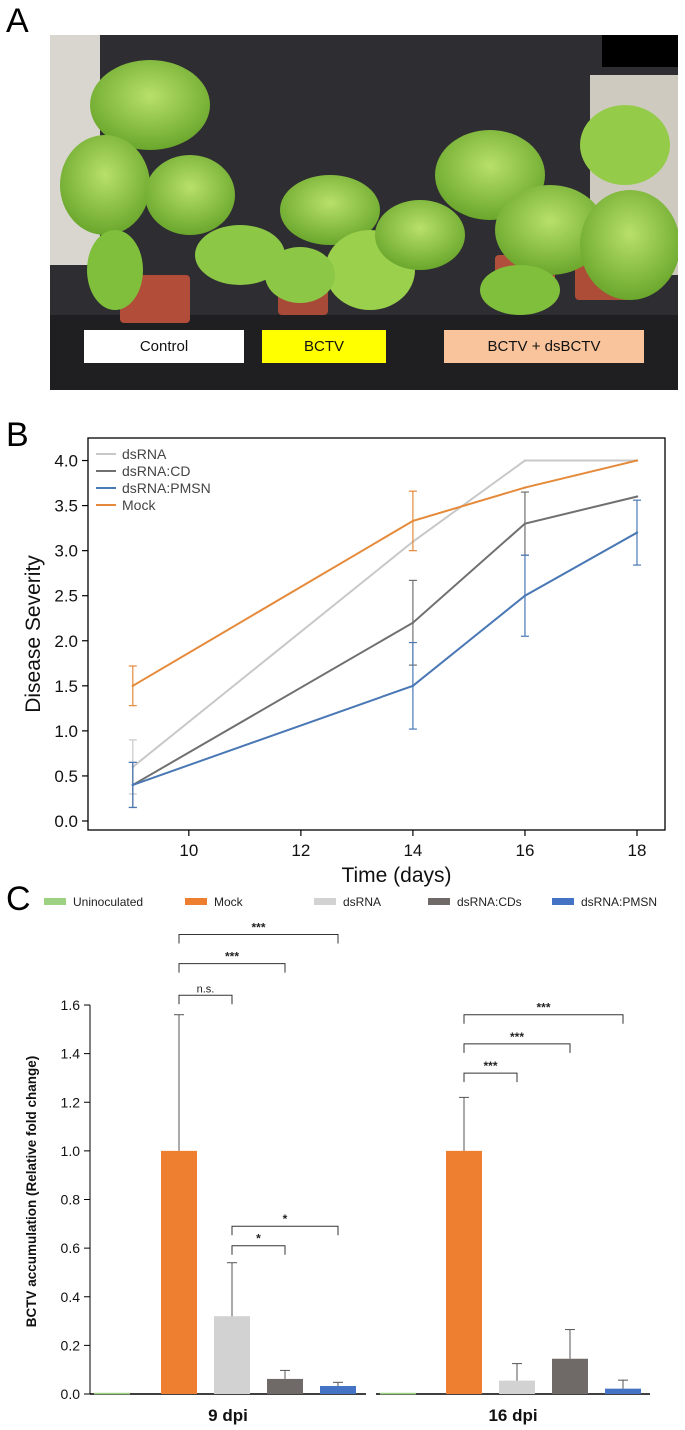 The image size is (685, 1430). What do you see at coordinates (17, 21) in the screenshot?
I see `panel-label-a: A` at bounding box center [17, 21].